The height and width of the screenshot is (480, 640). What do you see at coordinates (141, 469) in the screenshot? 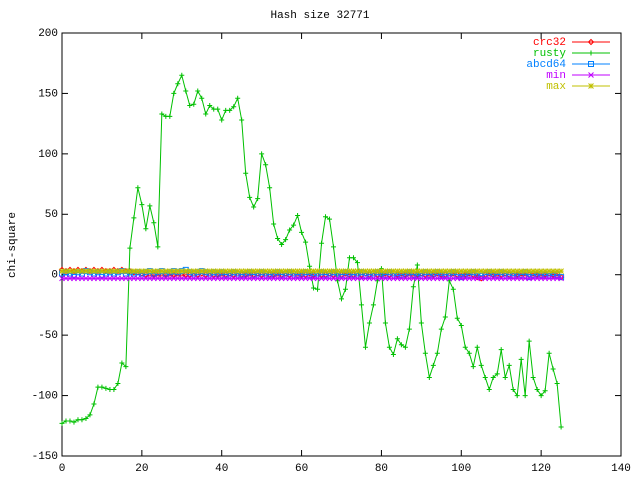
I see `x-tick-label: 20` at bounding box center [141, 469].